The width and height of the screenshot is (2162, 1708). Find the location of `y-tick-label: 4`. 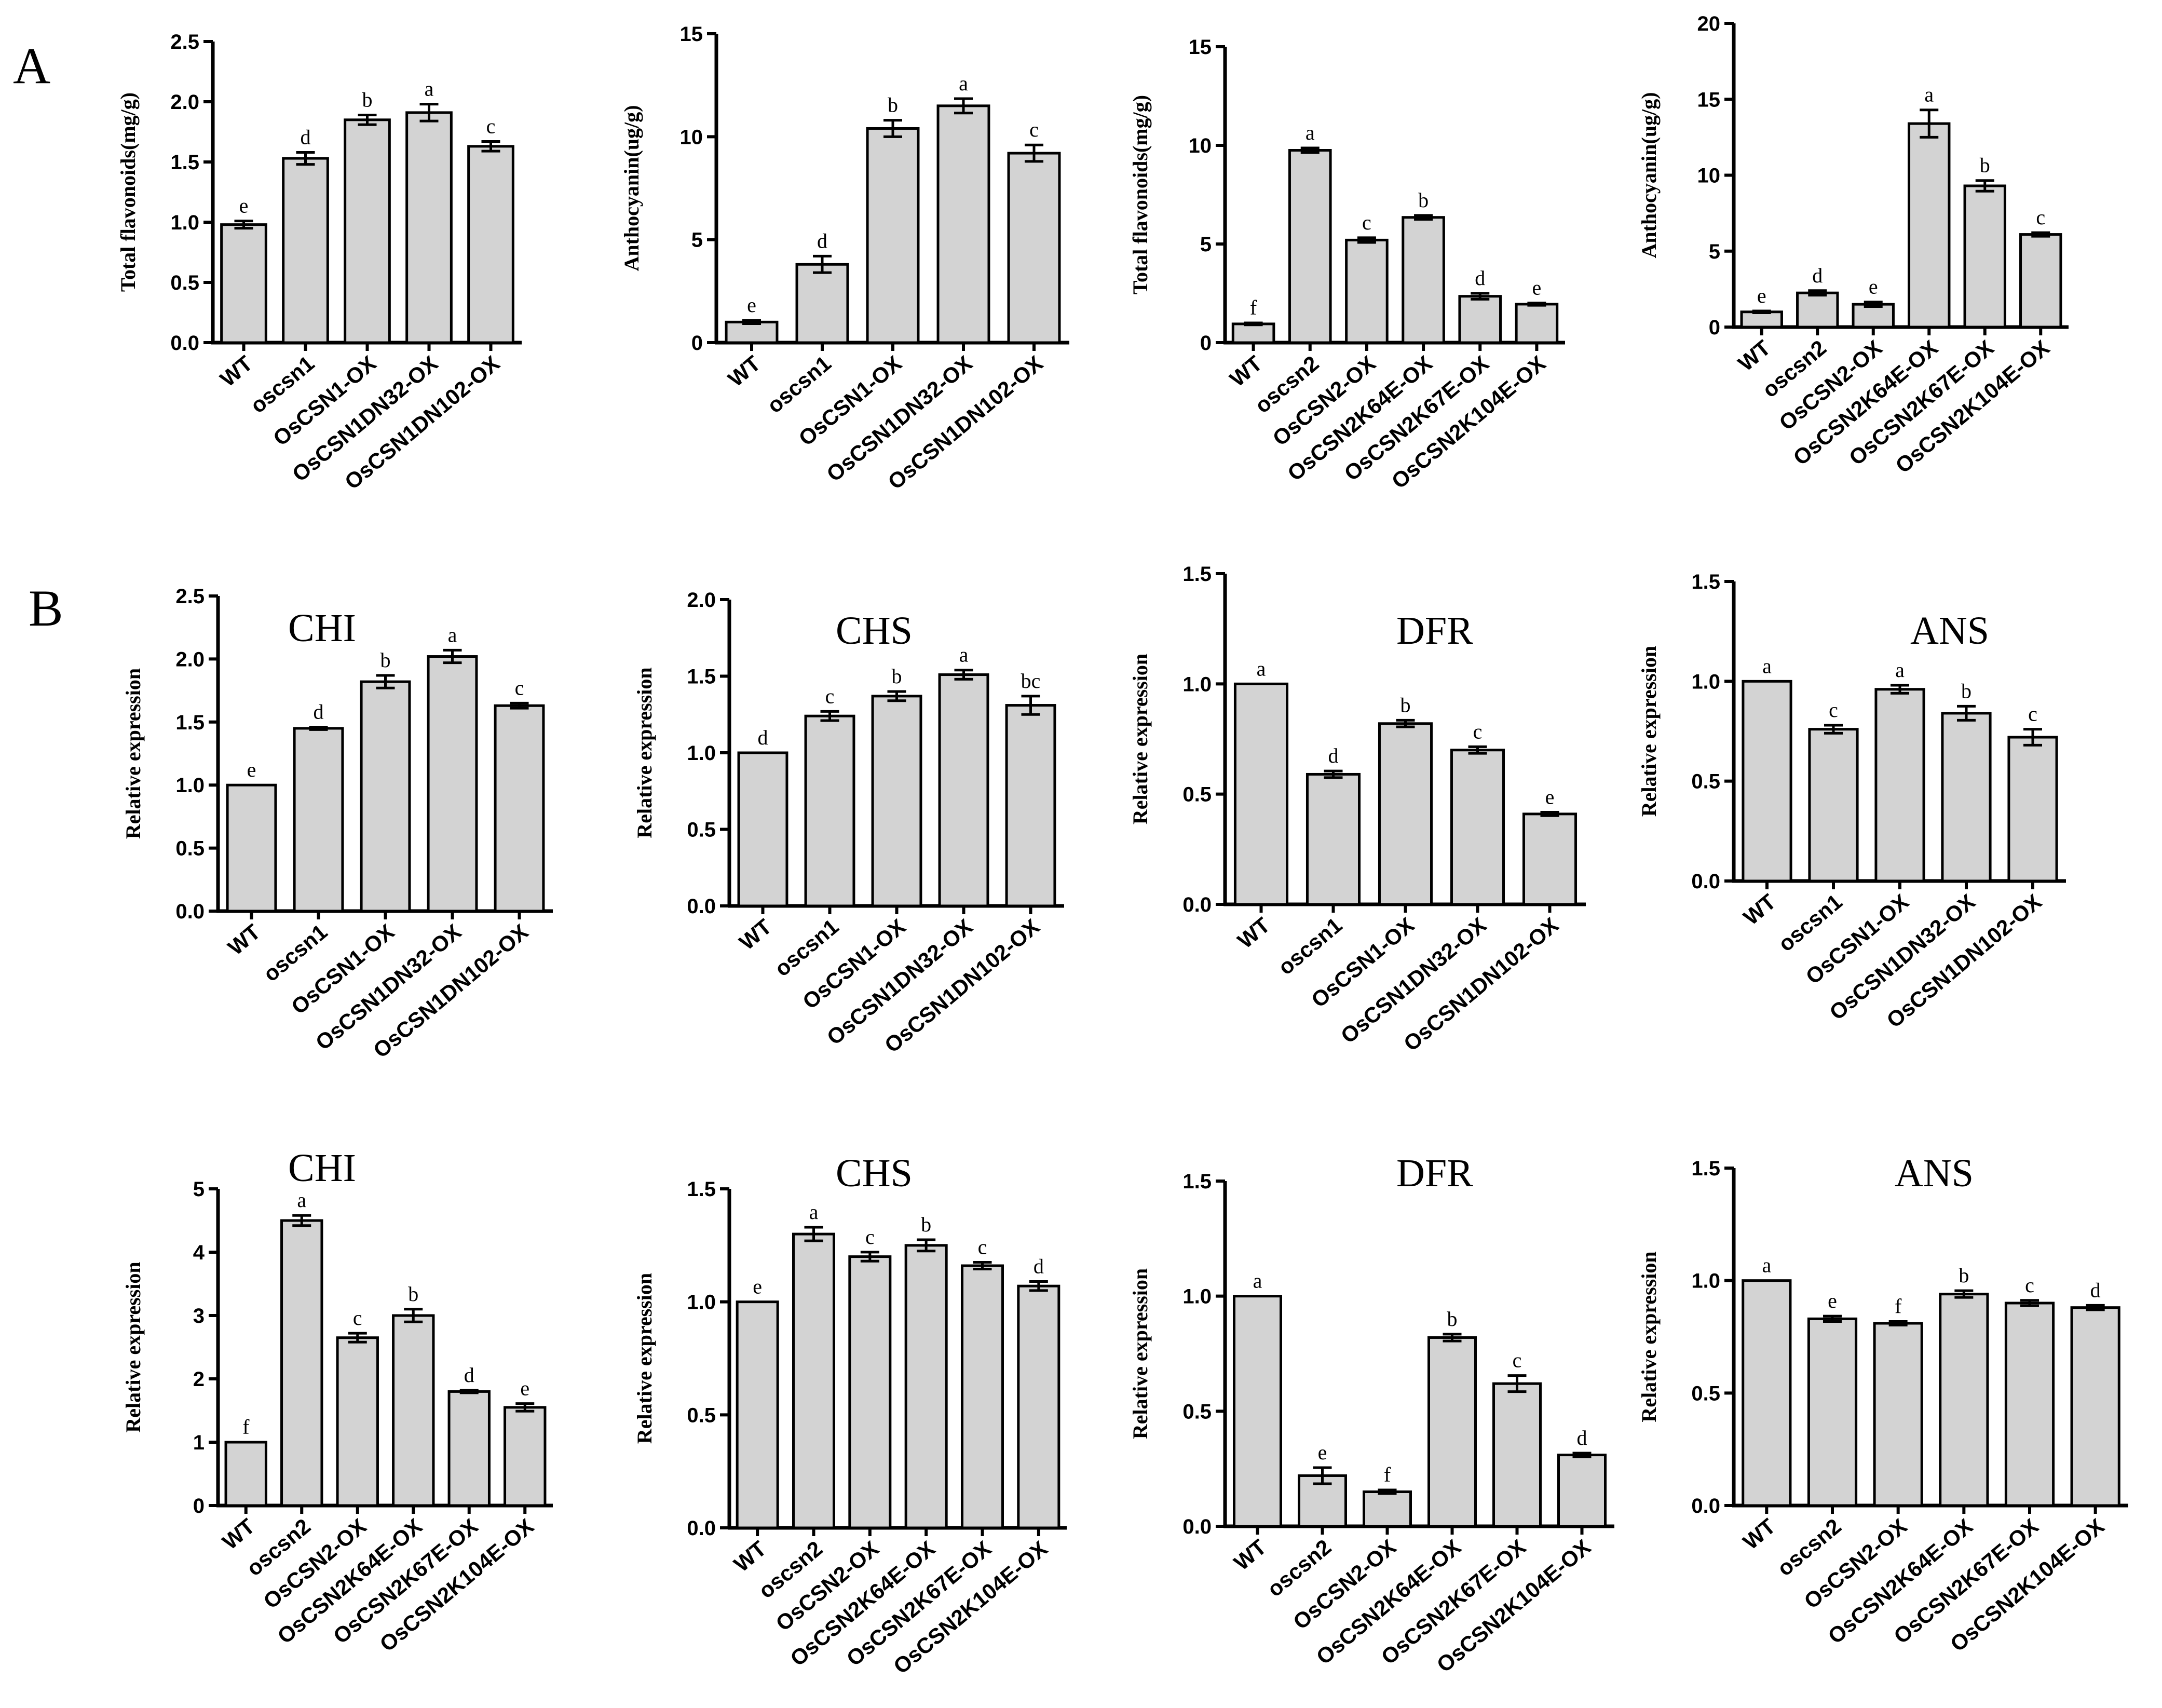

y-tick-label: 4 is located at coordinates (199, 1252).